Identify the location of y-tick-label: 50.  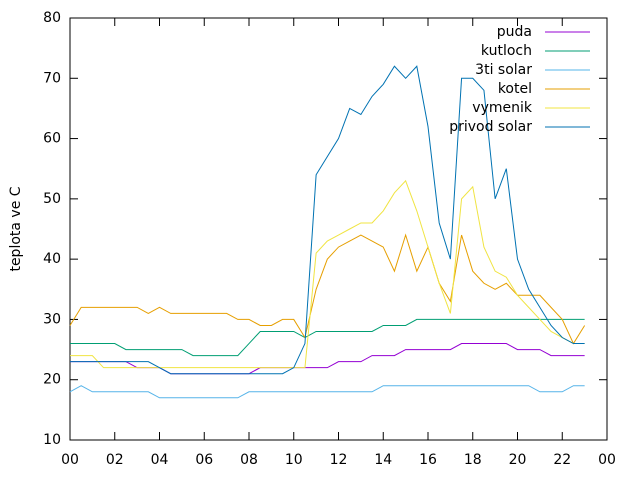
(52, 199).